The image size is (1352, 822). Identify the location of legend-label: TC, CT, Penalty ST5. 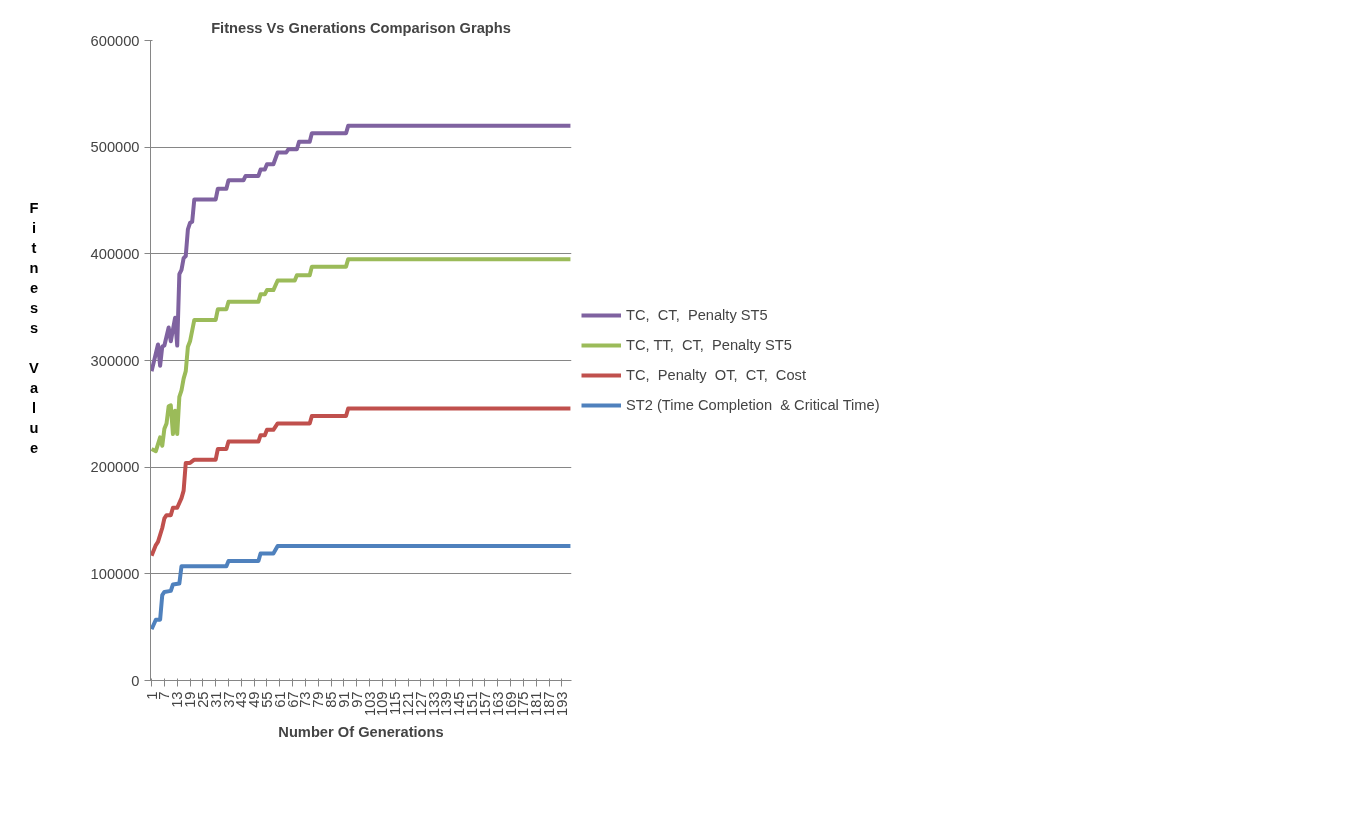
(697, 315).